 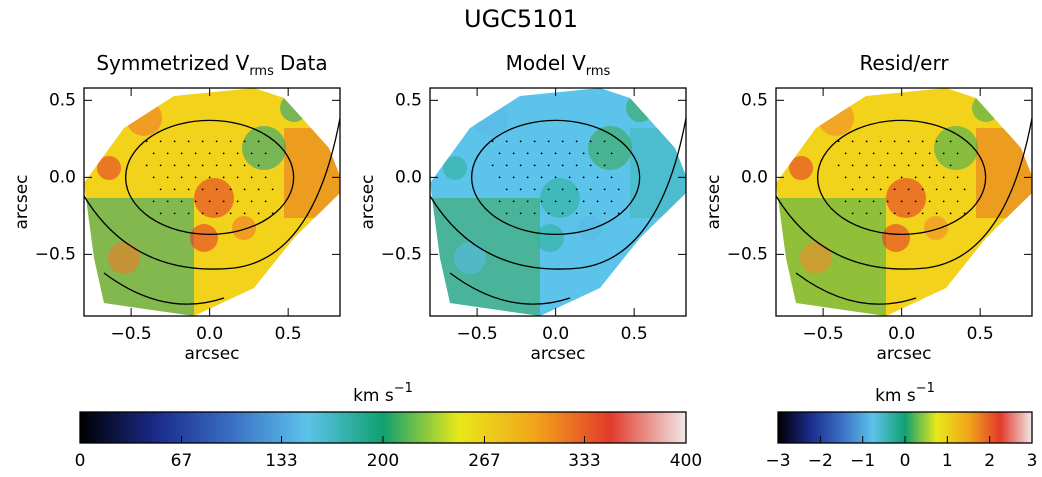 I want to click on map-field, so click(x=212, y=202).